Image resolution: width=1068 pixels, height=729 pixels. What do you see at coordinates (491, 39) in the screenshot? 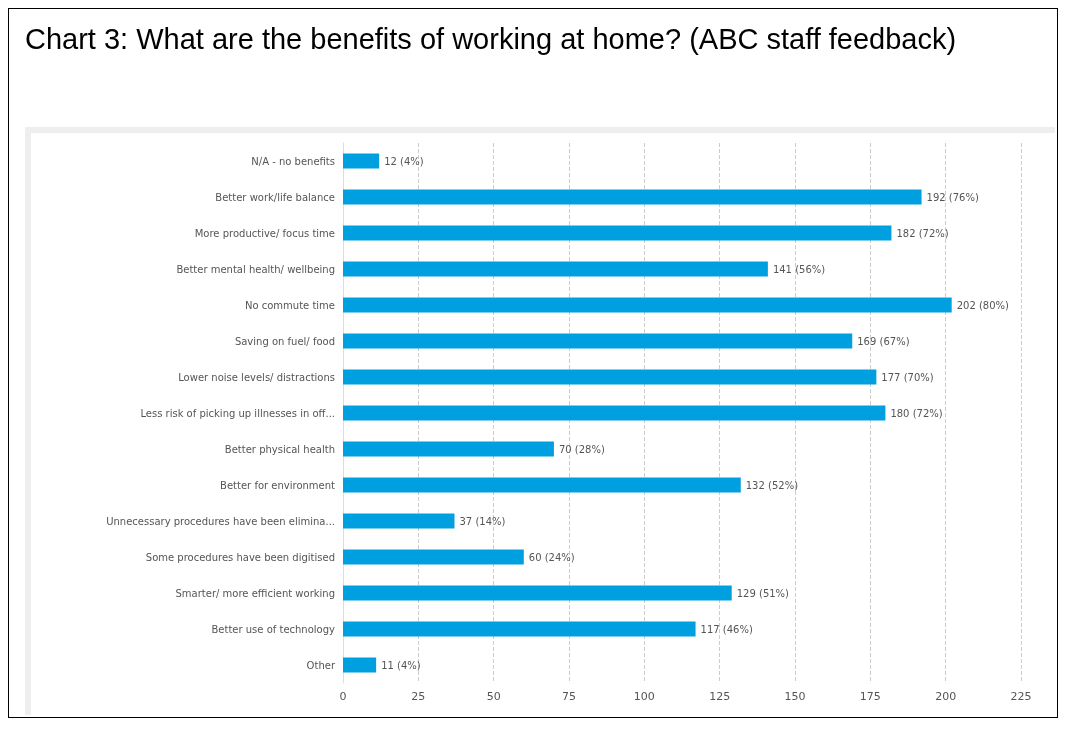
I see `chart-title: Chart 3: What are the benefits of working at home? (ABC staff feedback)` at bounding box center [491, 39].